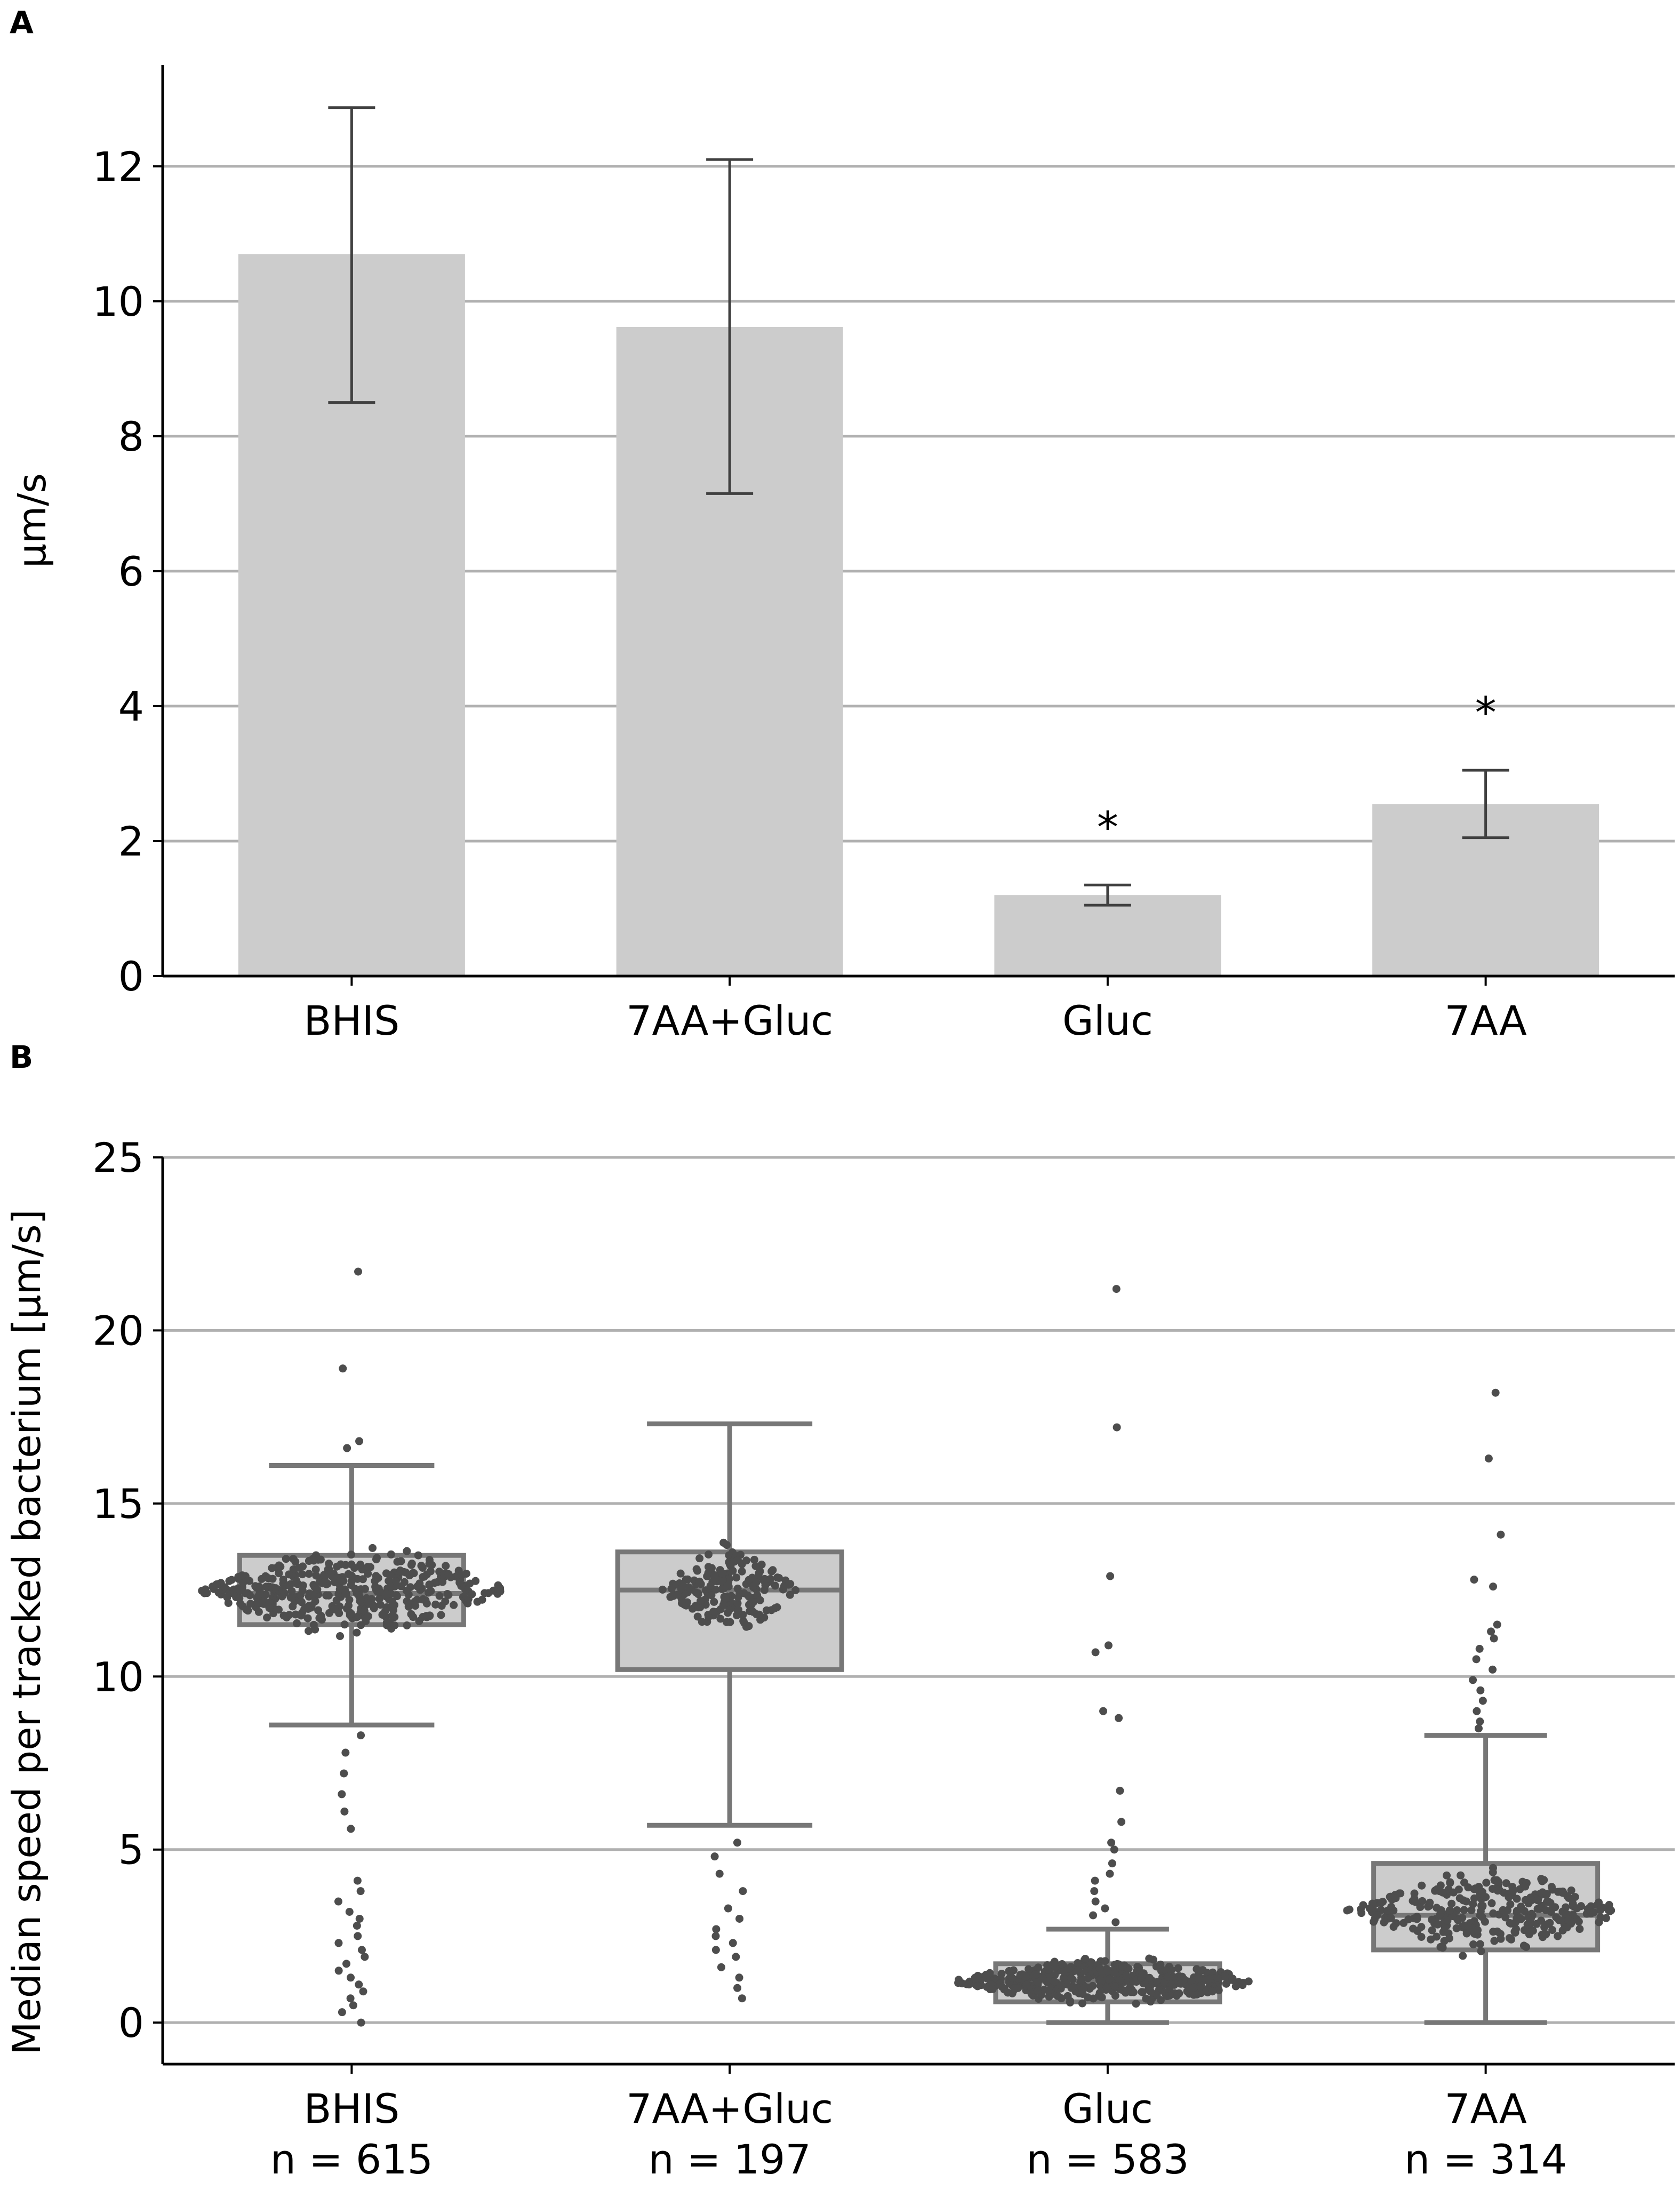 The height and width of the screenshot is (2190, 1680). What do you see at coordinates (118, 1157) in the screenshot?
I see `y-tick-label-b-25: 25` at bounding box center [118, 1157].